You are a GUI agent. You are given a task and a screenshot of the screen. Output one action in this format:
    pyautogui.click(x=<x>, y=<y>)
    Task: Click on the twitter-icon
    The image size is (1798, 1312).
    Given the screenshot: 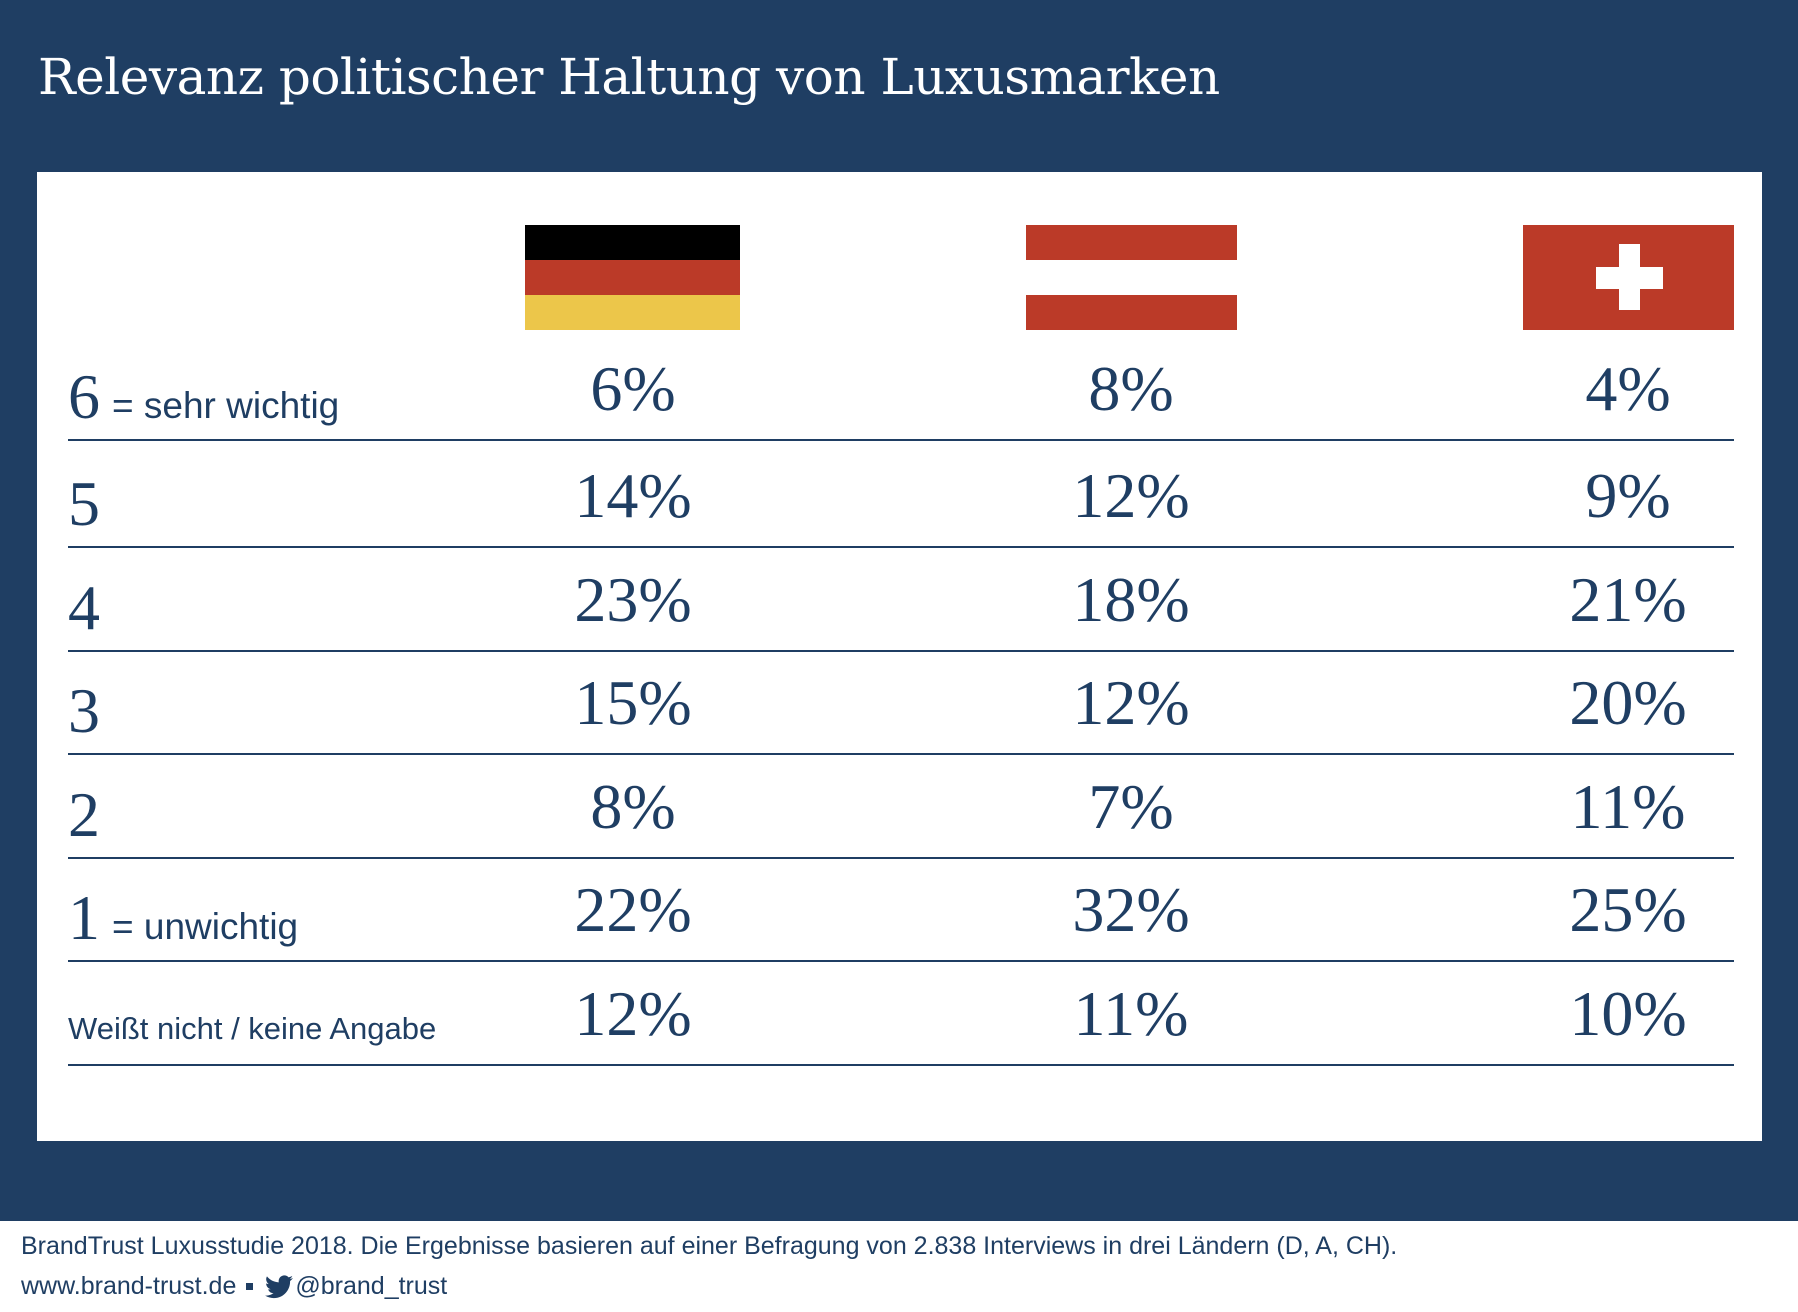 What is the action you would take?
    pyautogui.click(x=279, y=1286)
    